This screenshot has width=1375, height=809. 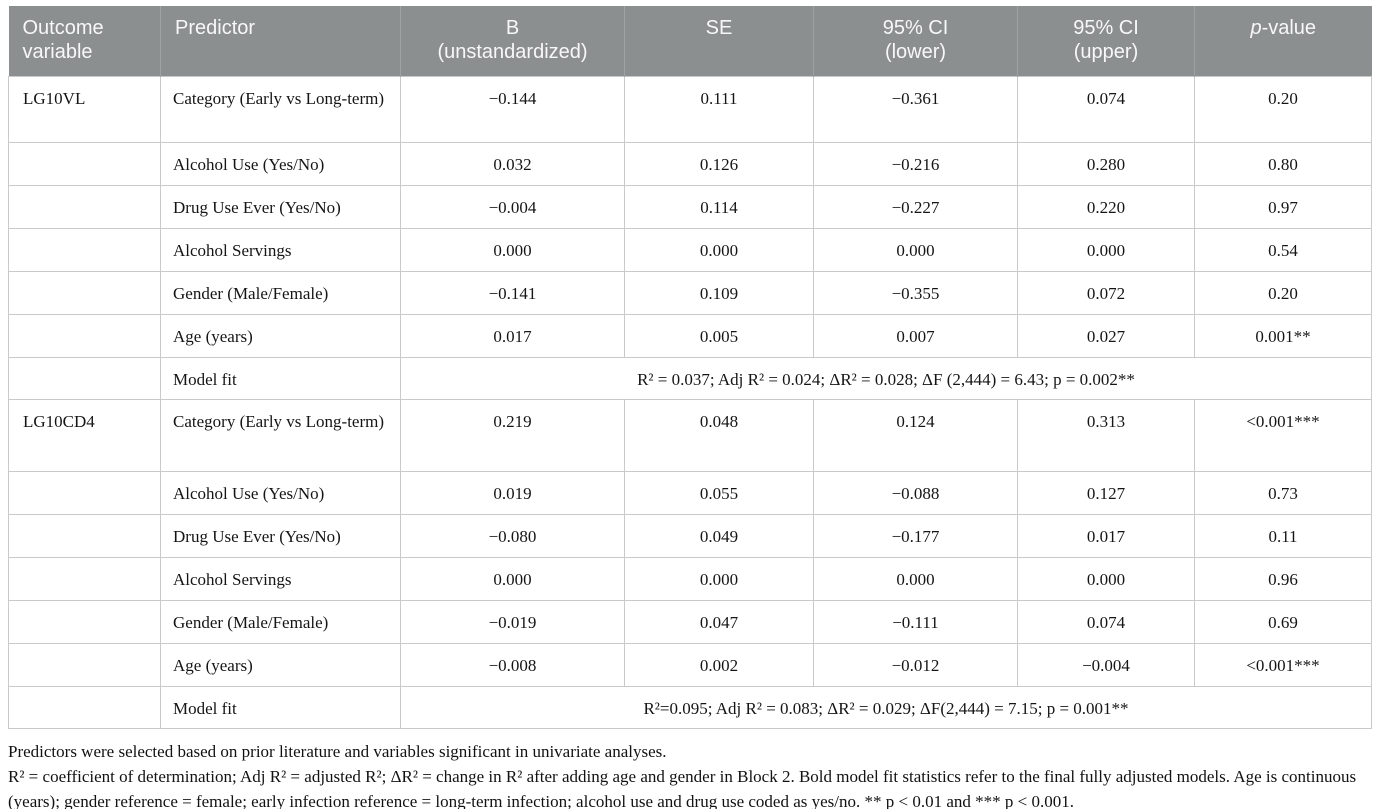 I want to click on ci-lower-cell: −0.012, so click(x=915, y=664).